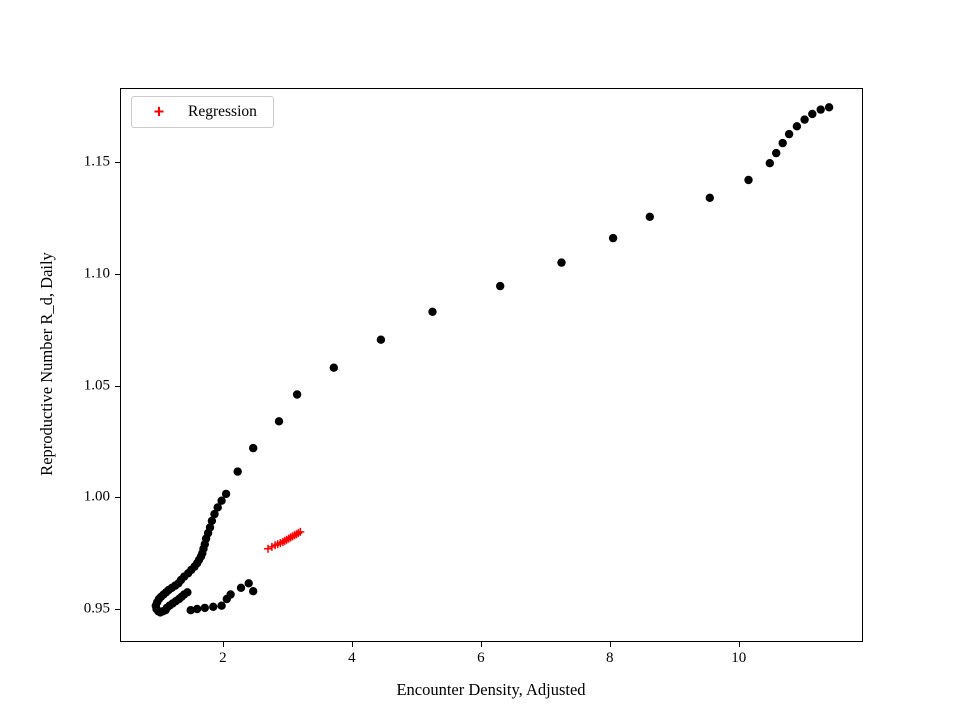 The image size is (960, 720). I want to click on y-tick-label: 0.95, so click(96, 608).